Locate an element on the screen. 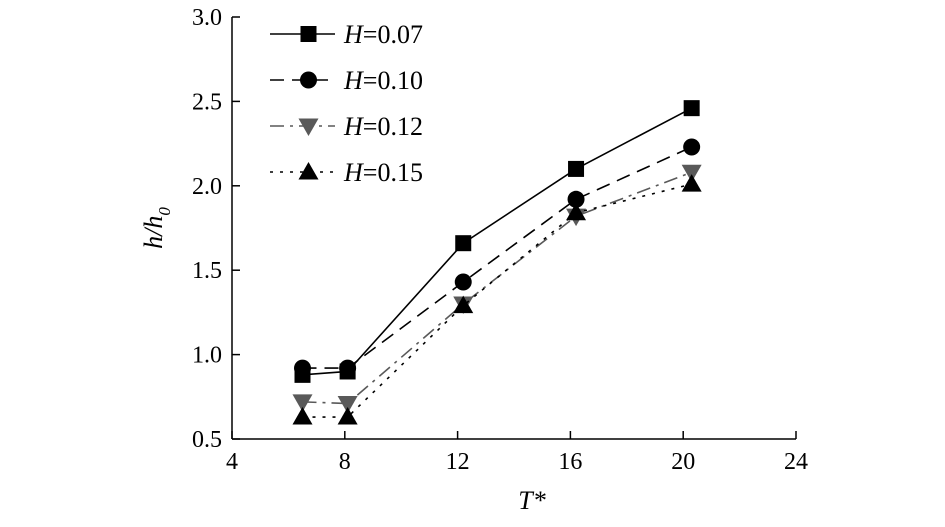 The image size is (945, 527). svg-text: h/h0 is located at coordinates (156, 228).